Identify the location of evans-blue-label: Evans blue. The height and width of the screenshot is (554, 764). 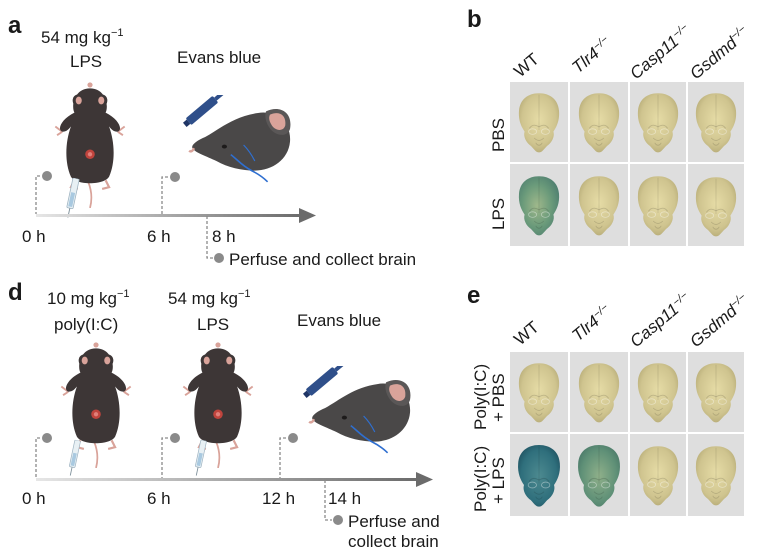
(219, 57).